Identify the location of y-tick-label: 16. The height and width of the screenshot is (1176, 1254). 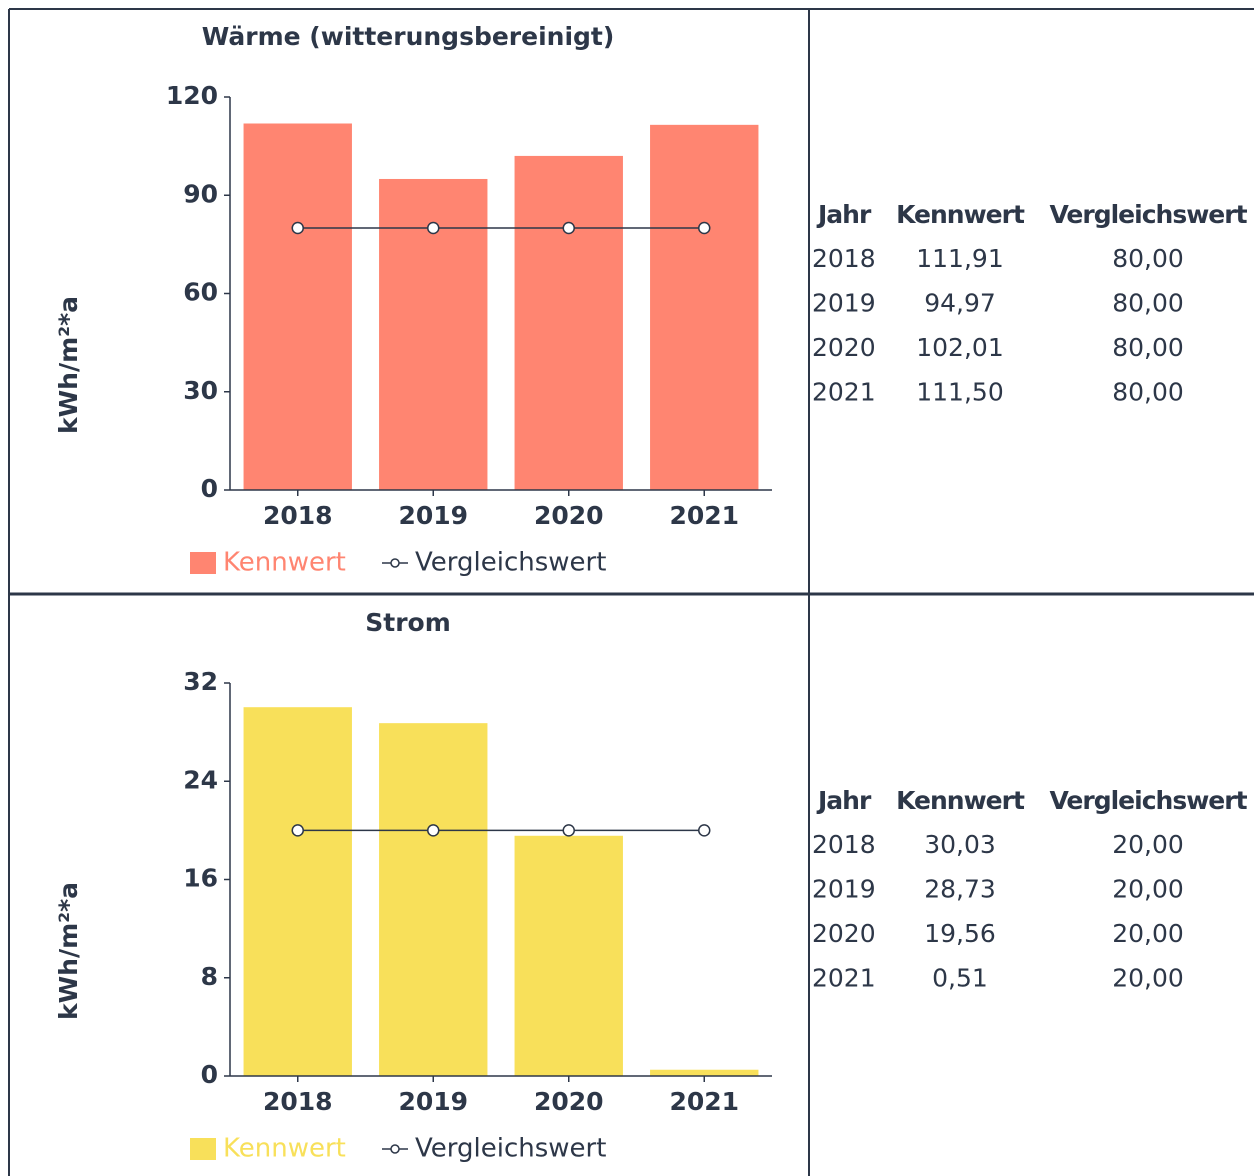
(200, 878).